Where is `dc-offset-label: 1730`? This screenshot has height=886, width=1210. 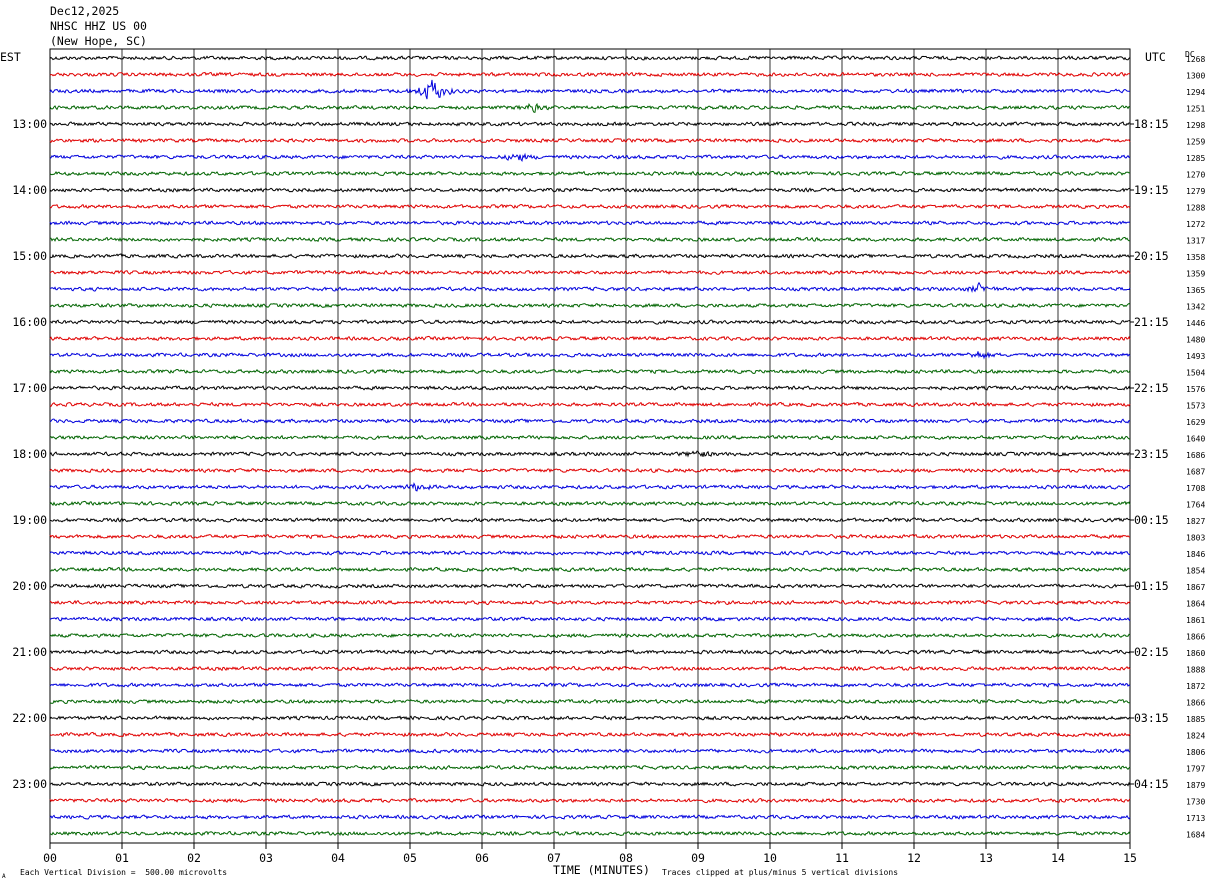 dc-offset-label: 1730 is located at coordinates (1195, 802).